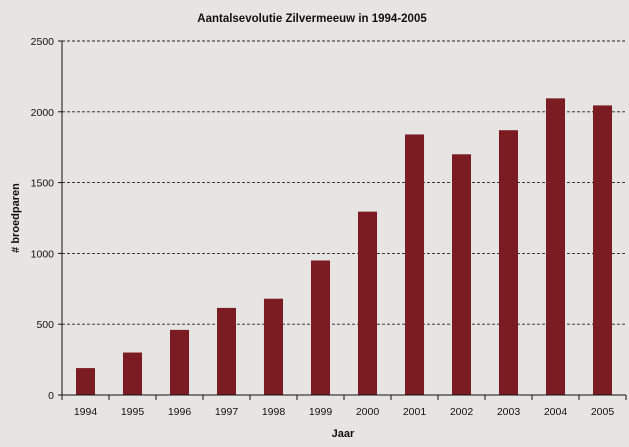 This screenshot has width=629, height=447. Describe the element at coordinates (43, 184) in the screenshot. I see `y-tick-label: 1500` at that location.